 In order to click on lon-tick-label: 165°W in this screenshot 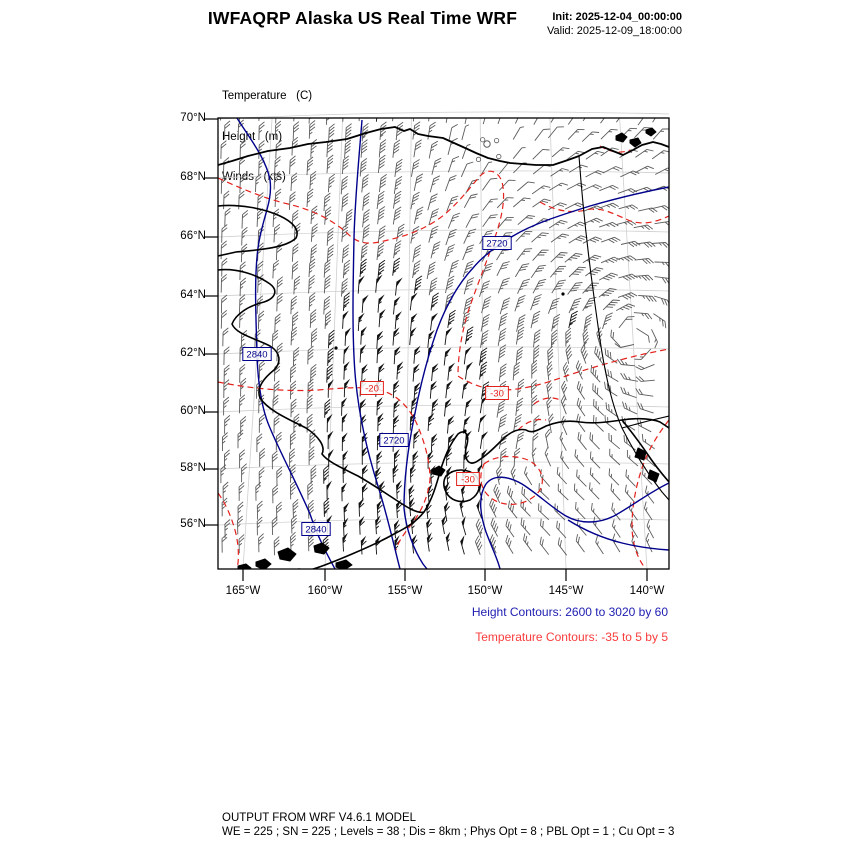, I will do `click(243, 591)`.